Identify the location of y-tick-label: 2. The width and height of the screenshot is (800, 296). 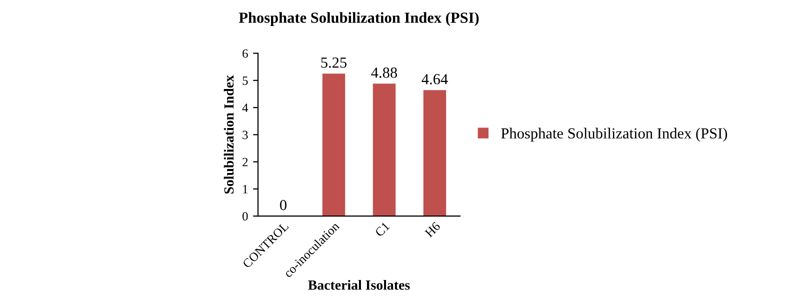
(245, 162).